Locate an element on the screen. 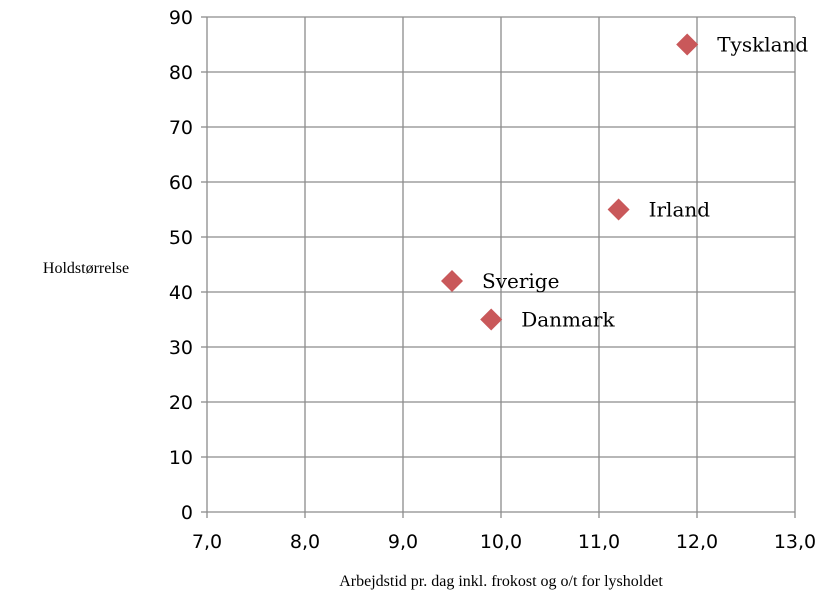 The width and height of the screenshot is (822, 598). y-tick-label: 40 is located at coordinates (181, 293).